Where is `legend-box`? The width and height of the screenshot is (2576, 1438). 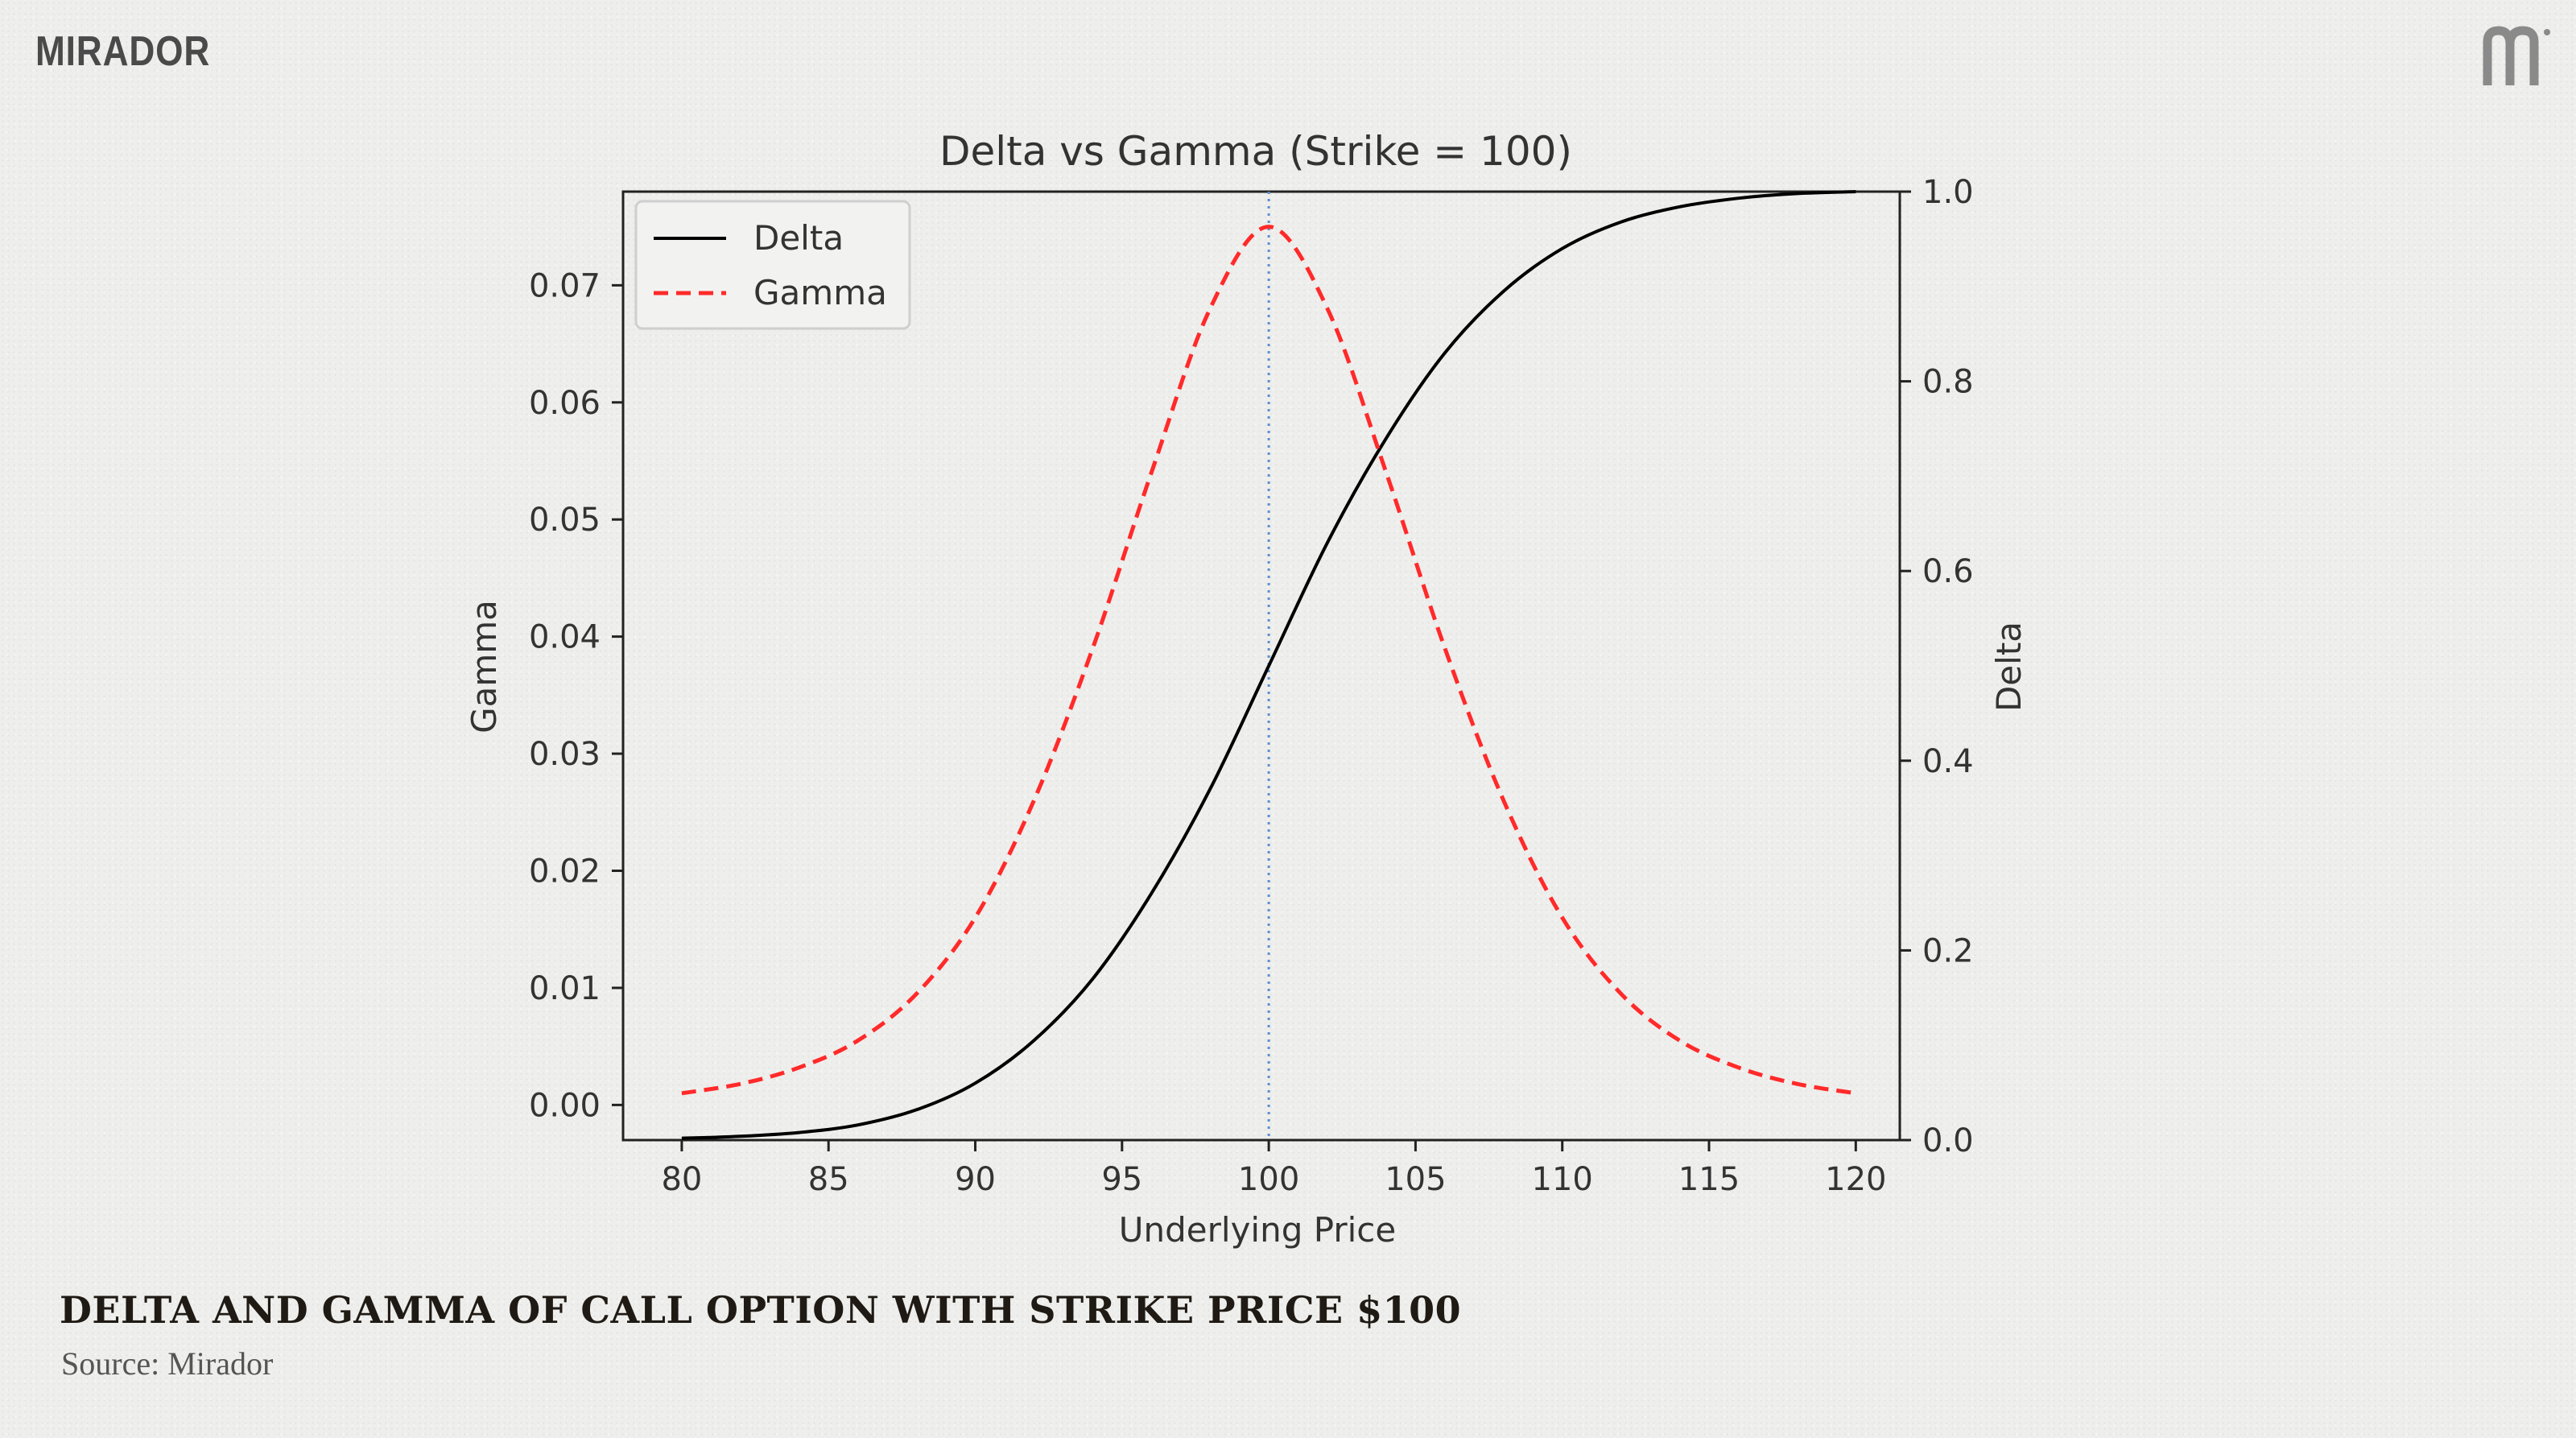 legend-box is located at coordinates (772, 265).